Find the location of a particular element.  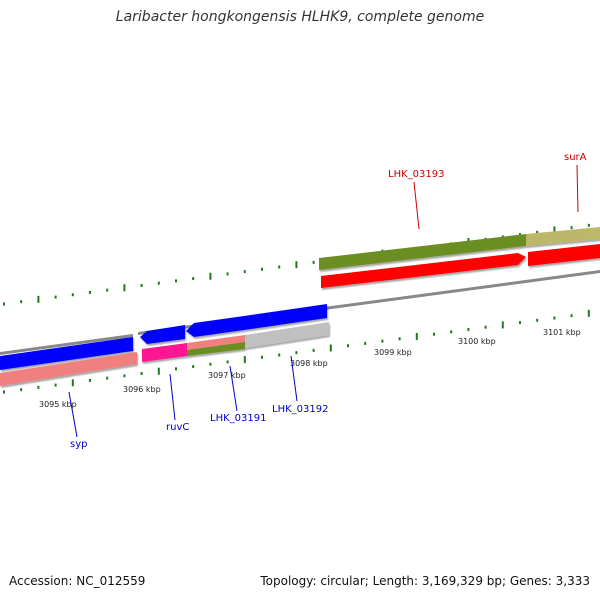

reverse-cds-lhk03191 is located at coordinates (215, 326).